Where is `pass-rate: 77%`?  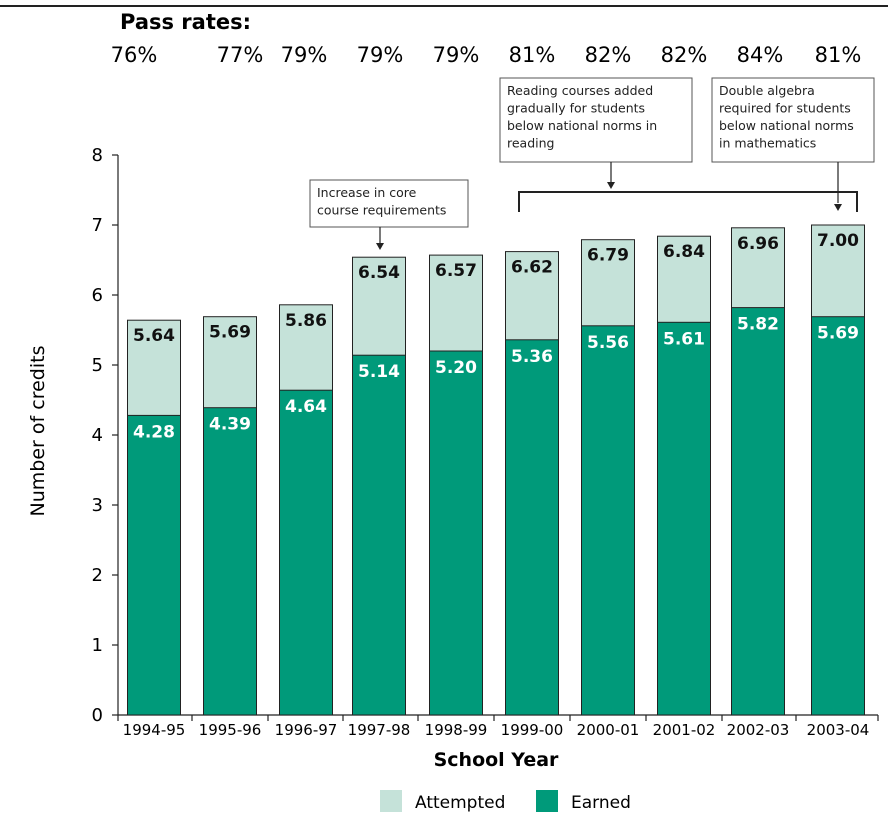 pass-rate: 77% is located at coordinates (240, 55).